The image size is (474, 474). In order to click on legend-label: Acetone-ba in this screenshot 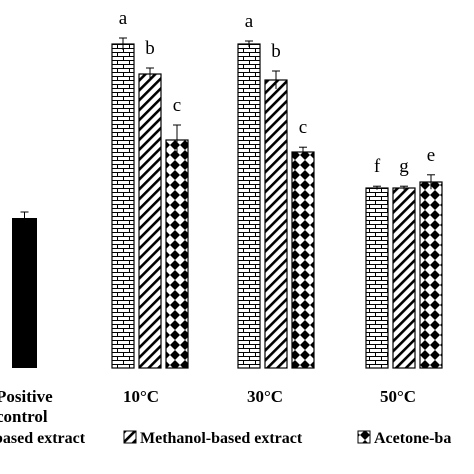, I will do `click(412, 438)`.